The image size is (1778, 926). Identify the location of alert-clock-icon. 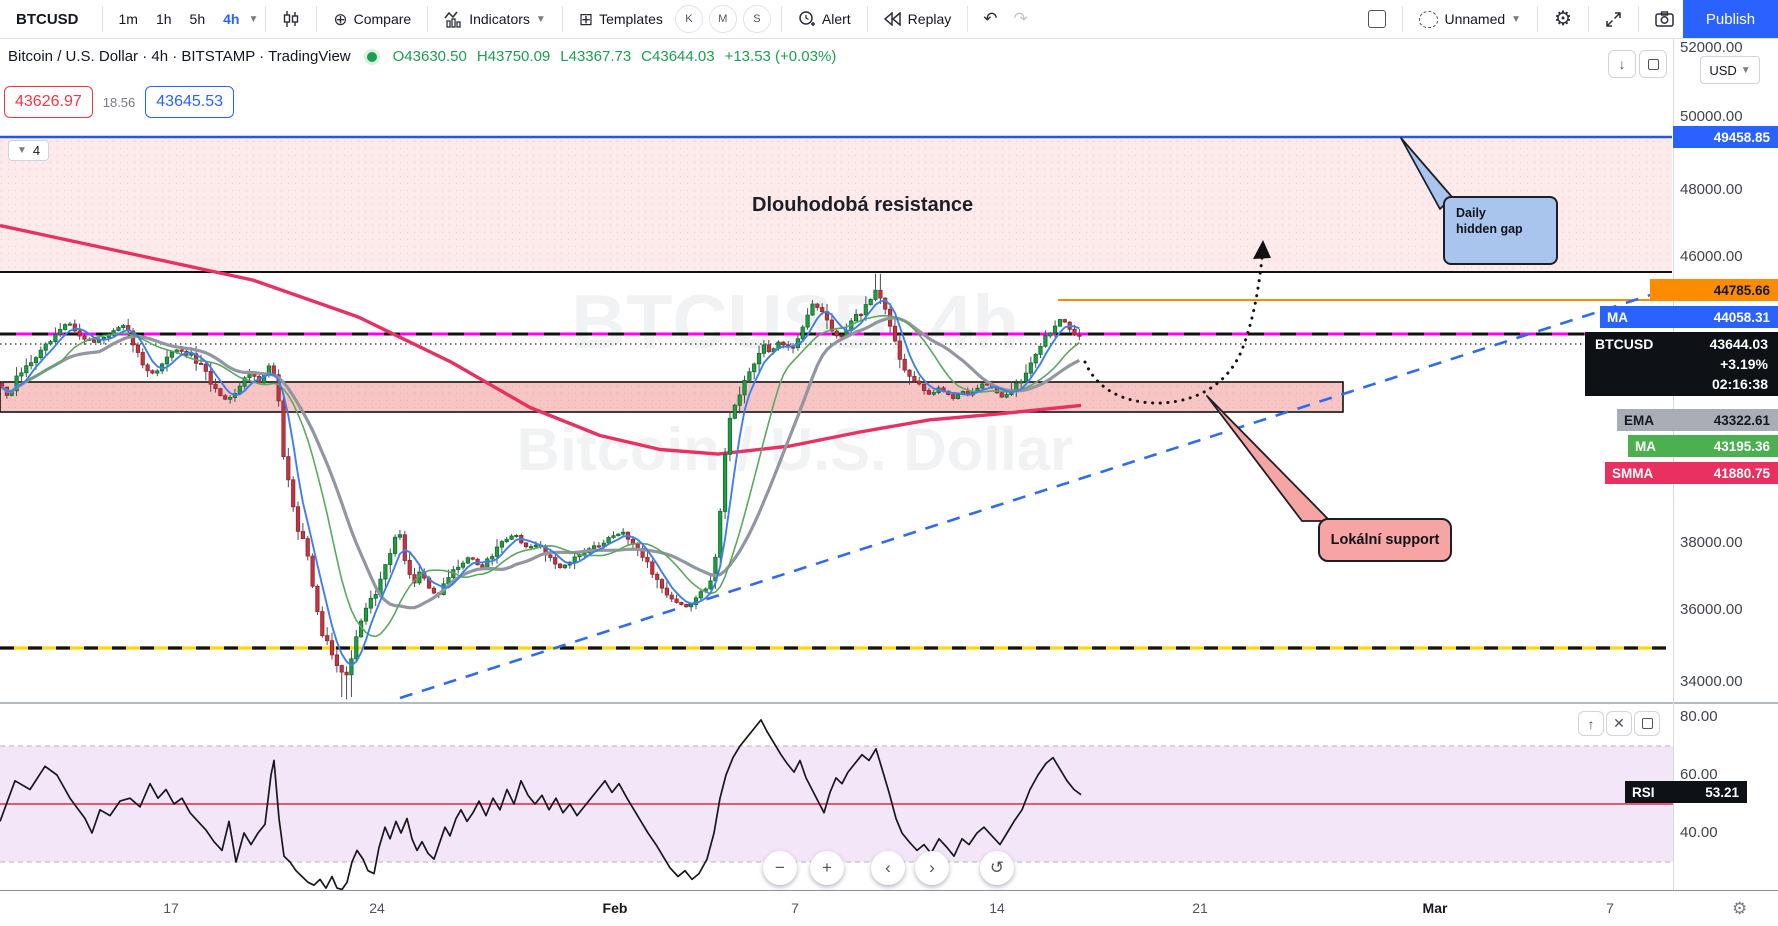
(807, 18).